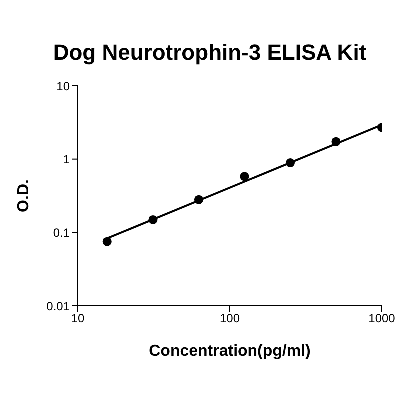 The image size is (420, 420). Describe the element at coordinates (230, 319) in the screenshot. I see `x-tick-label: 100` at that location.